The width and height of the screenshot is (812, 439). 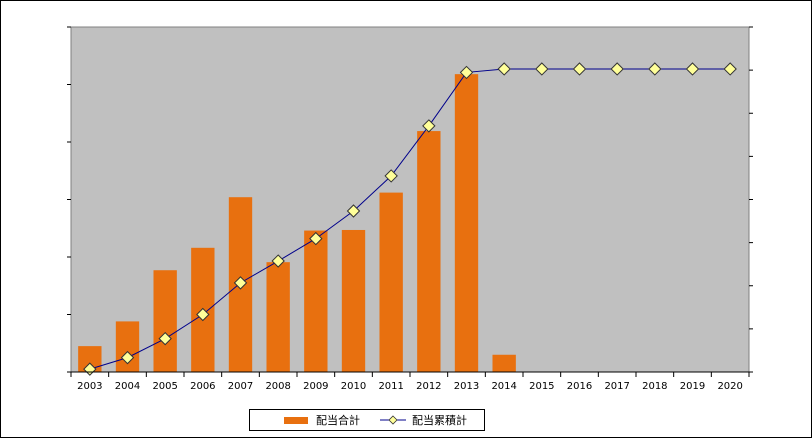 I want to click on x-tick-label-2003: 2003, so click(x=89, y=386).